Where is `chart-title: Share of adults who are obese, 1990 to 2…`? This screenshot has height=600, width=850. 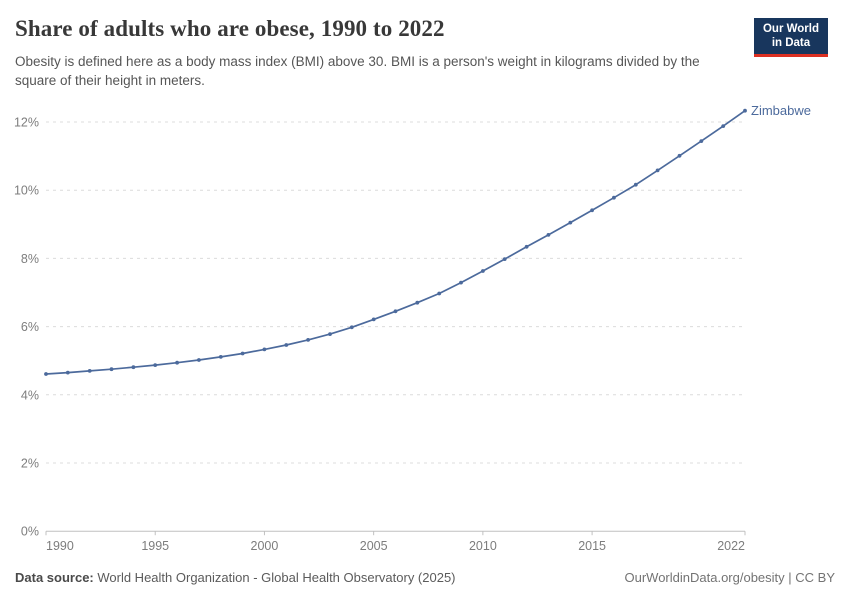
chart-title: Share of adults who are obese, 1990 to 2… is located at coordinates (230, 28).